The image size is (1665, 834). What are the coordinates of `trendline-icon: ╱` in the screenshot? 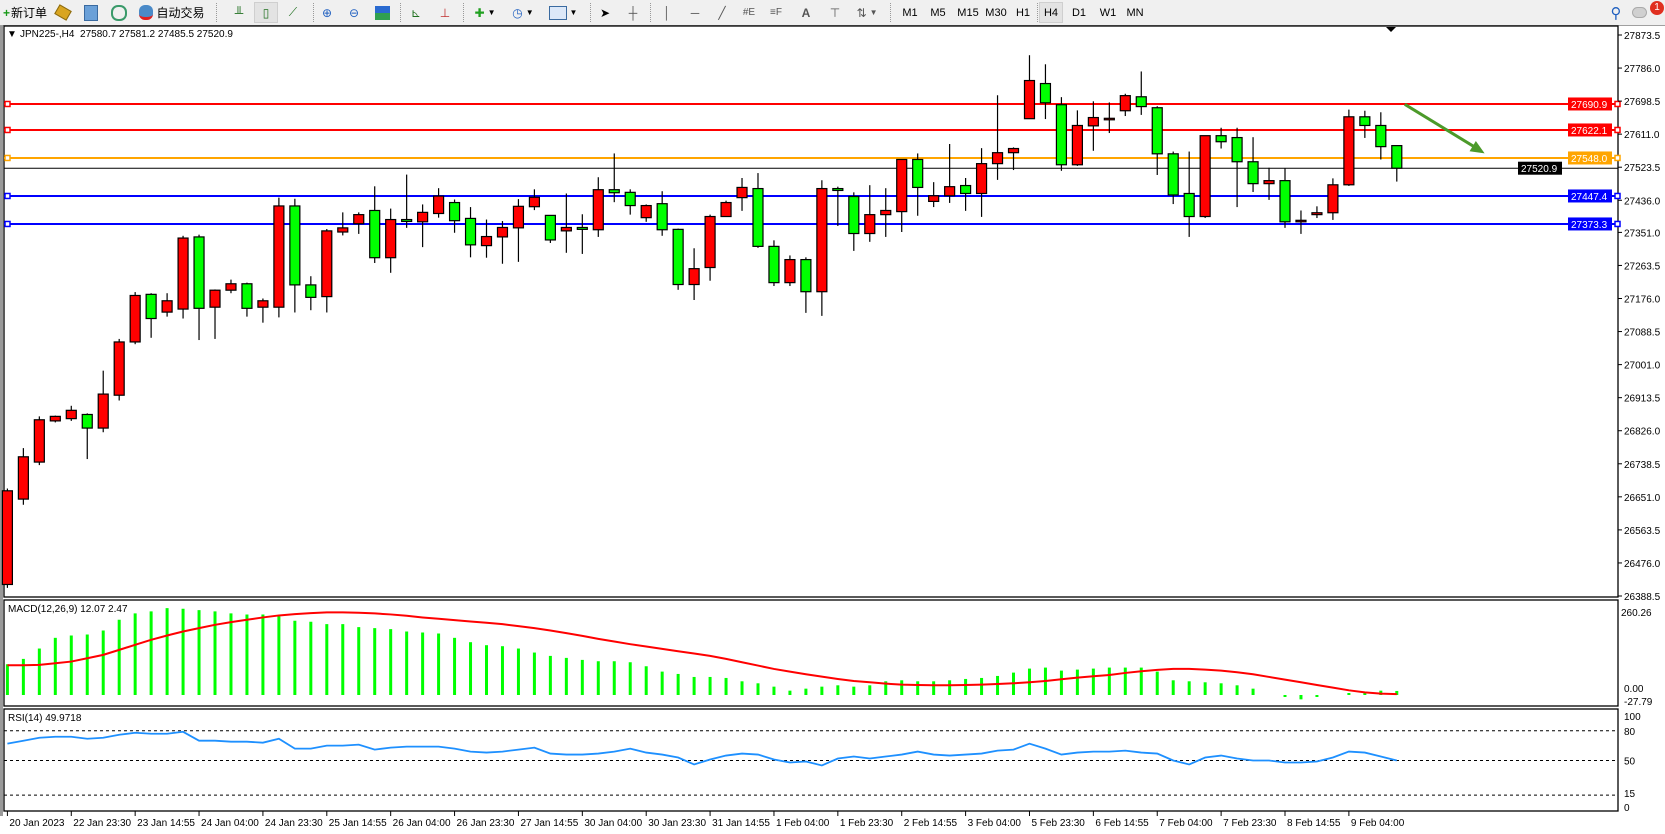 It's located at (722, 12).